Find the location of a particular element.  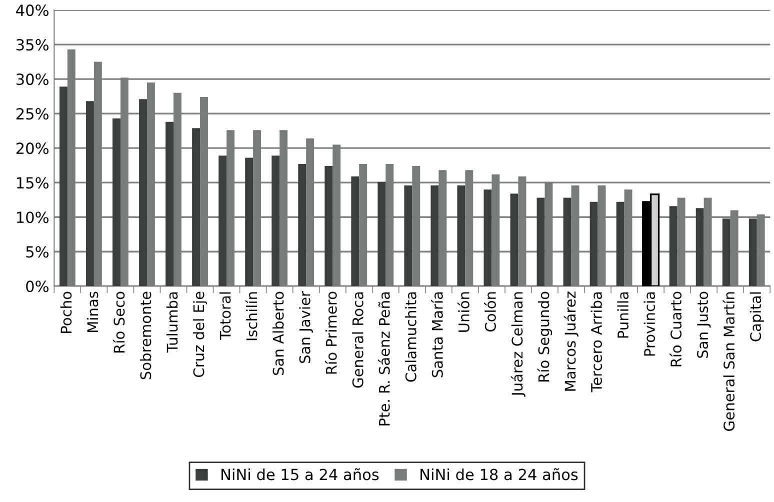

y-tick-label: 10% is located at coordinates (32, 218).